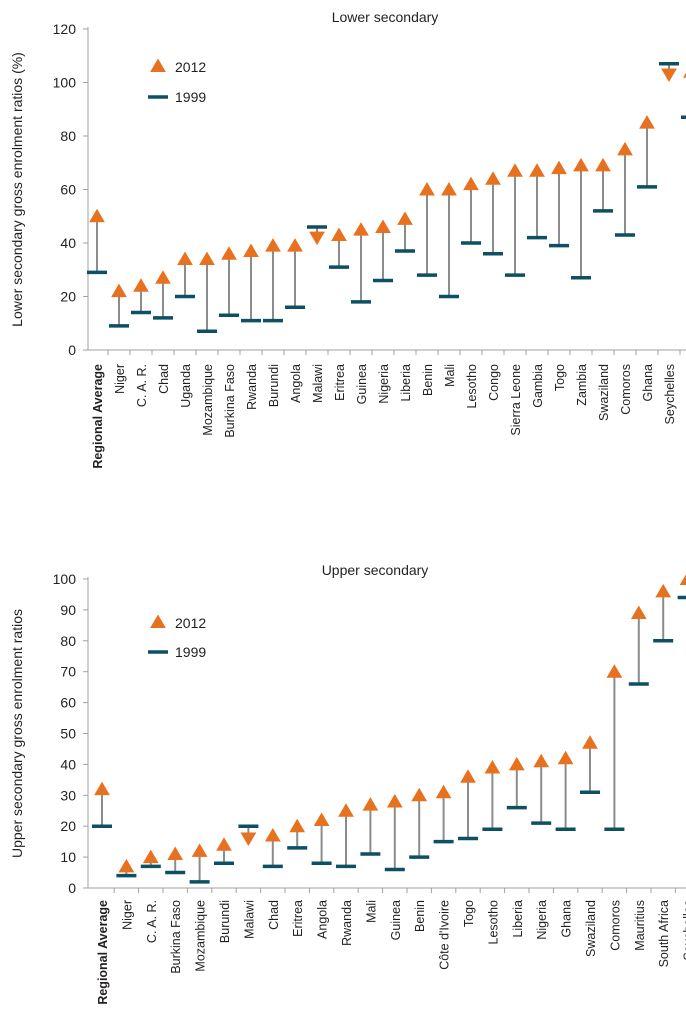 This screenshot has width=686, height=1017. Describe the element at coordinates (472, 386) in the screenshot. I see `x-category-label: Lesotho` at that location.